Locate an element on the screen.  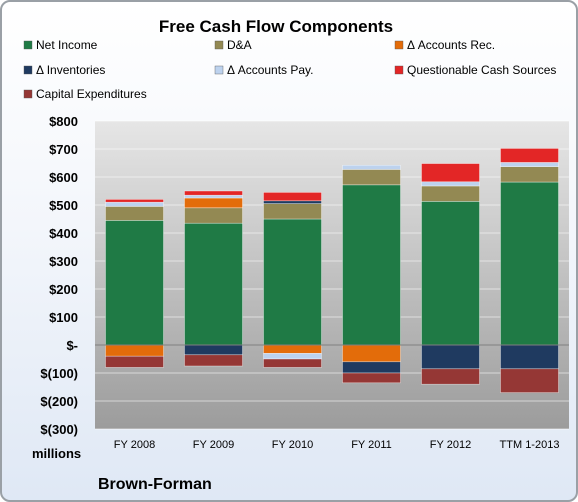
y-tick-label: $(100) is located at coordinates (59, 373).